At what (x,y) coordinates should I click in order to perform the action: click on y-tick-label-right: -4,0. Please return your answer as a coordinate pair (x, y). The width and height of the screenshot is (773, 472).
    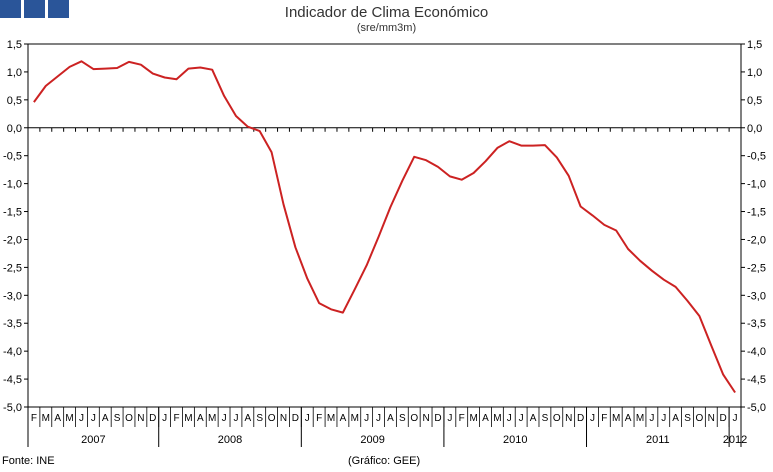
    Looking at the image, I should click on (756, 352).